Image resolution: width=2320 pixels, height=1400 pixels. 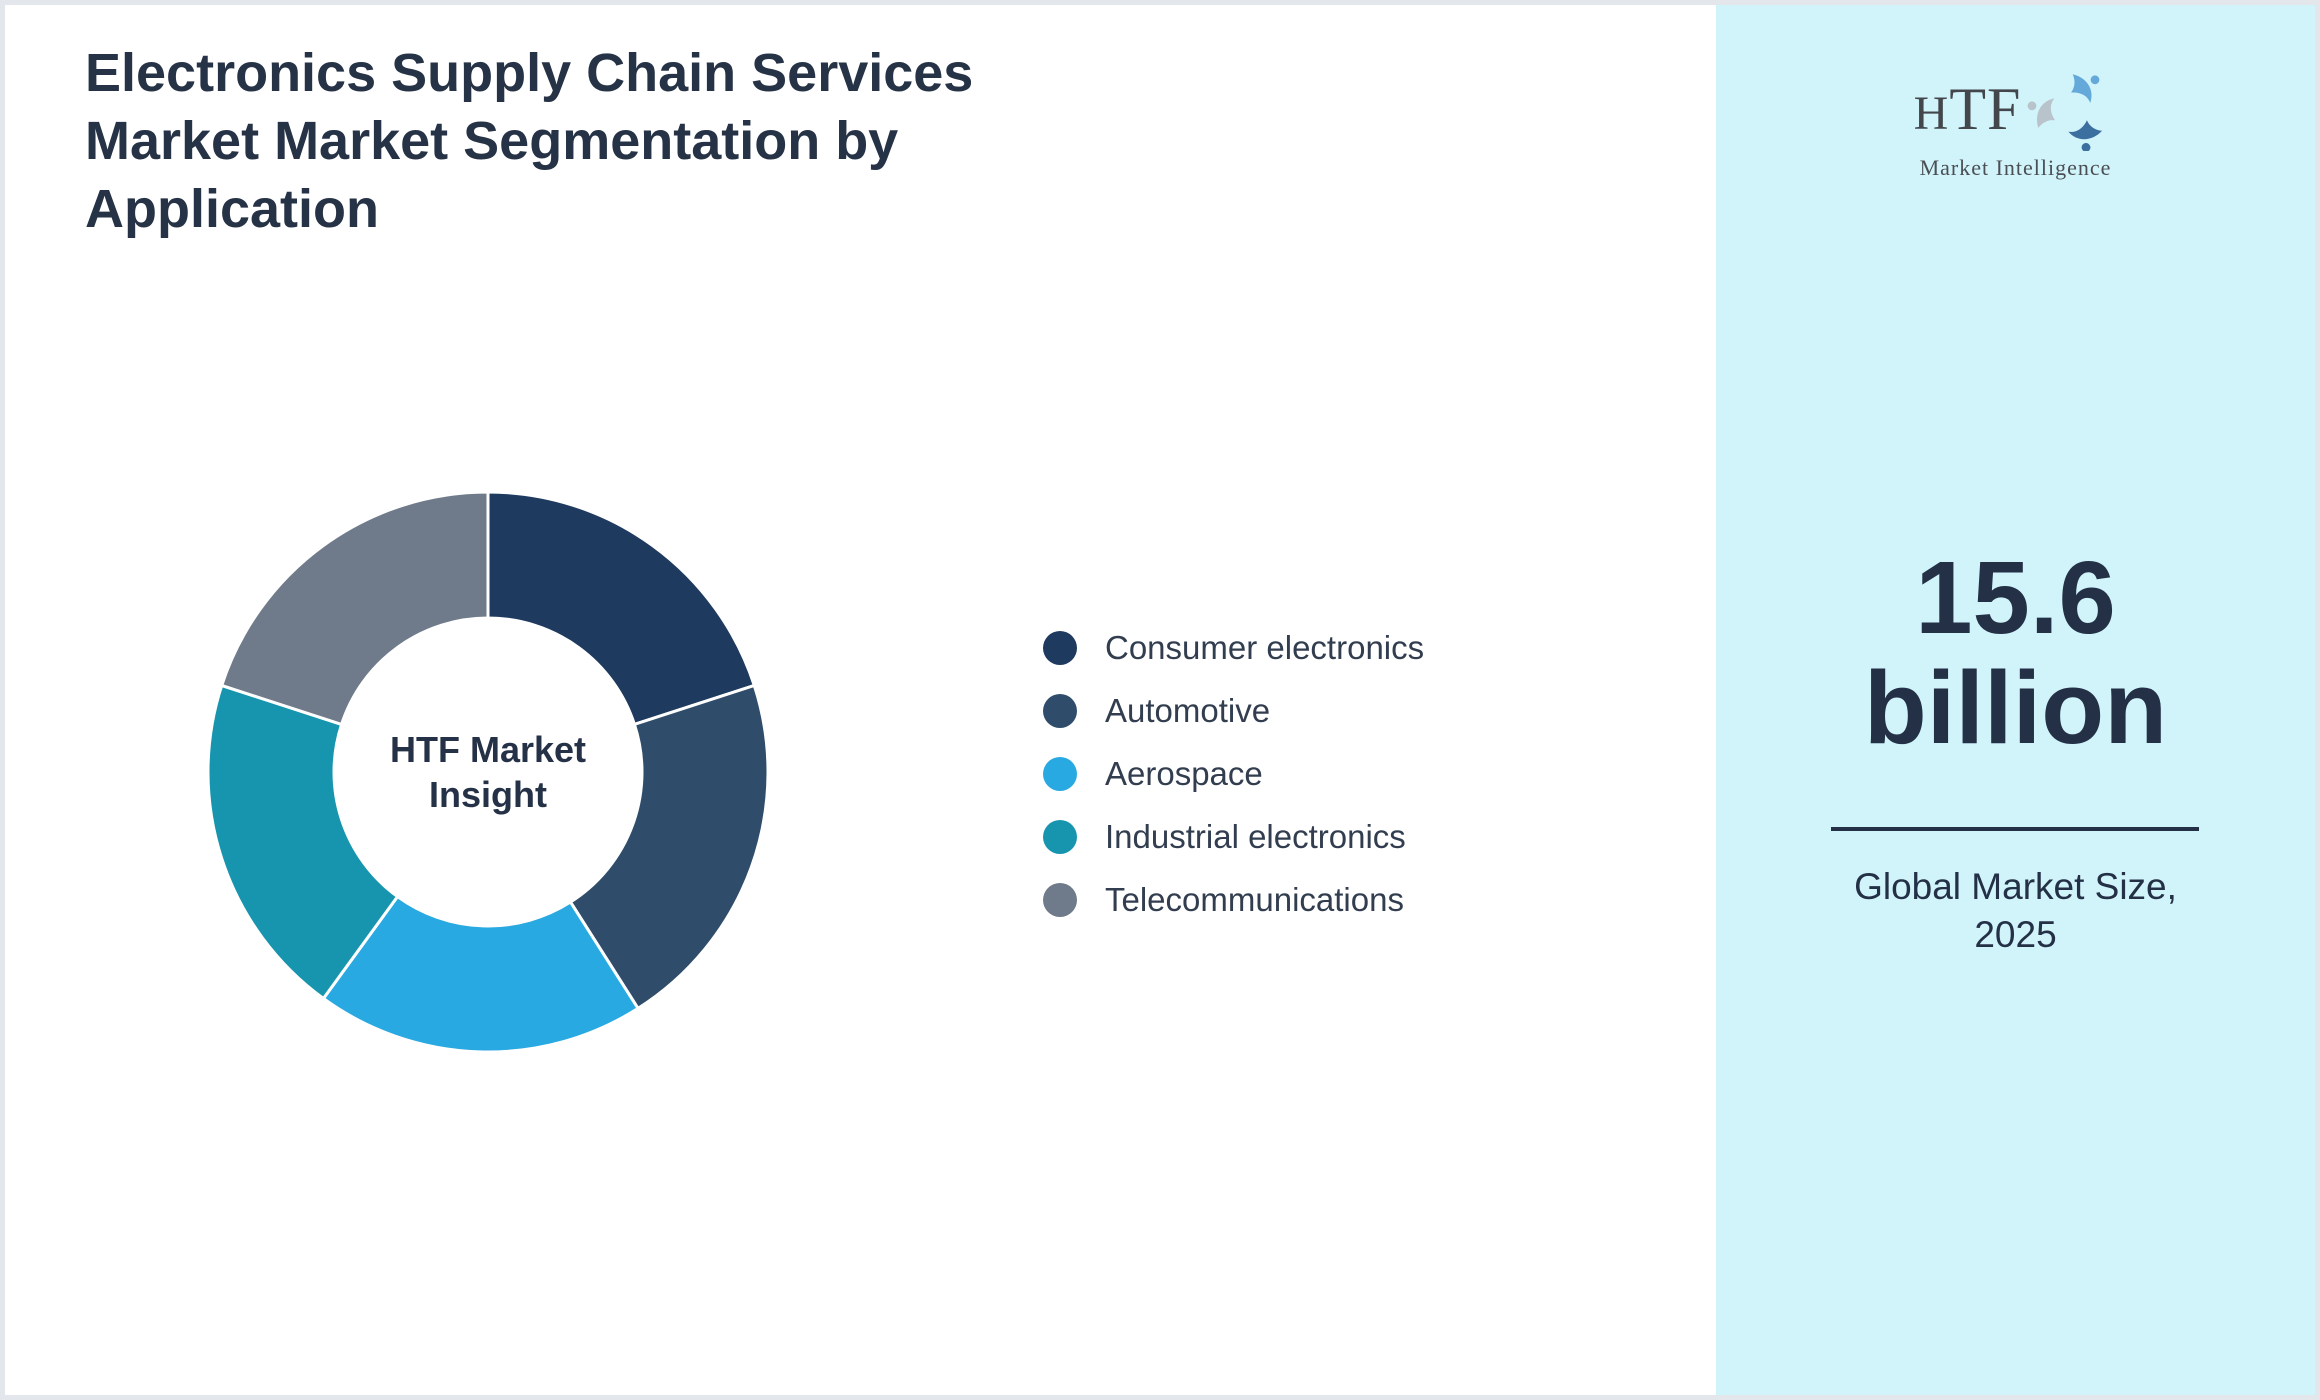 I want to click on donut-center-label: HTF Market Insight, so click(x=488, y=772).